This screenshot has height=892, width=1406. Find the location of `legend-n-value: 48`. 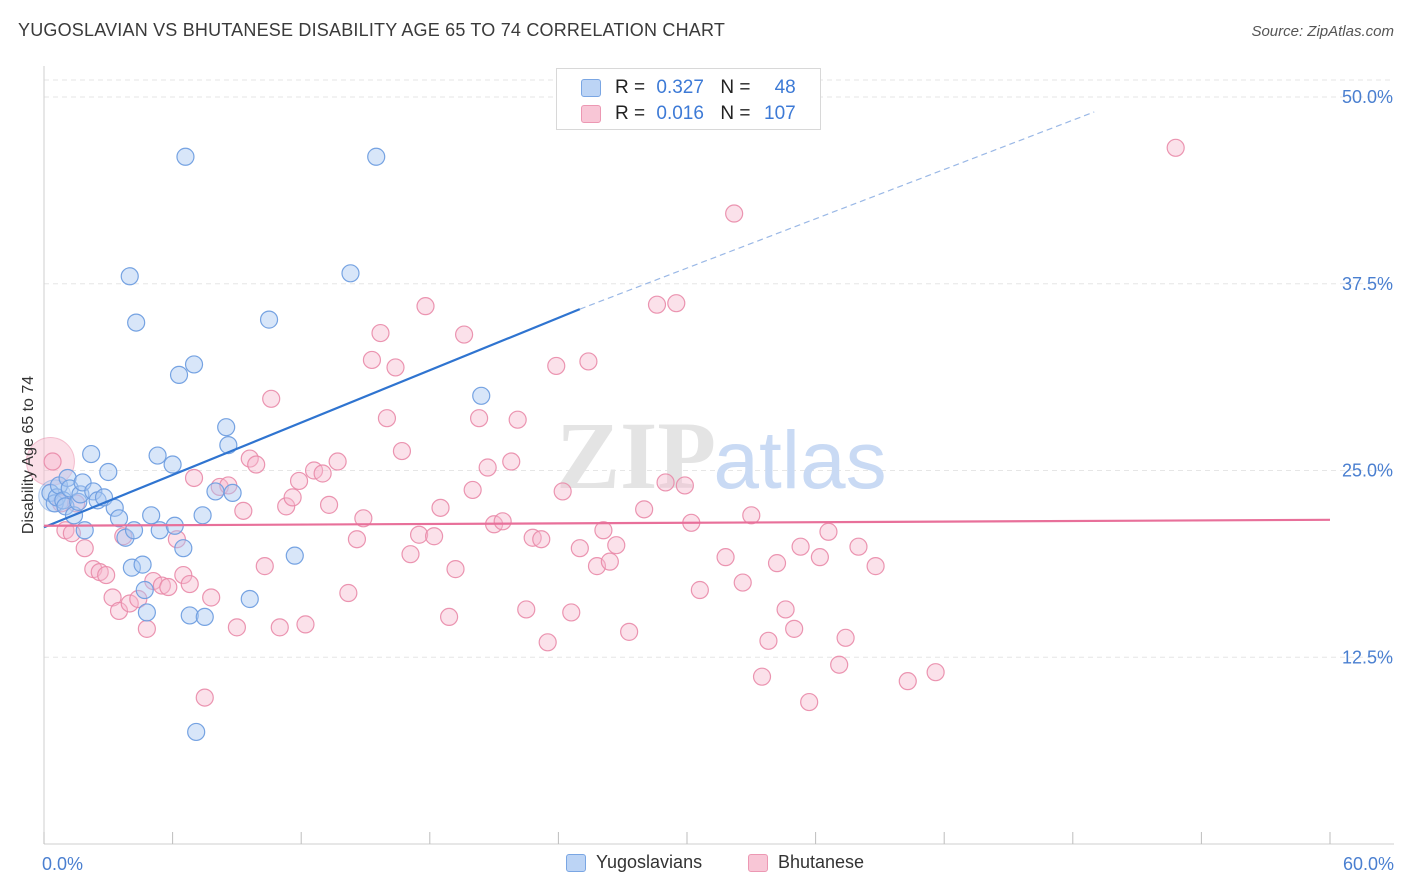

legend-n-value: 48 is located at coordinates (785, 87).